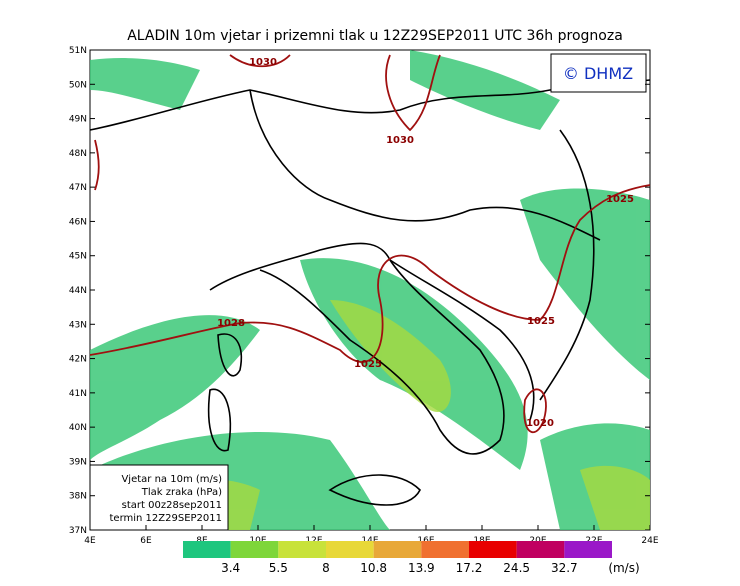 This screenshot has height=586, width=740. I want to click on latitude-label: 43N, so click(78, 325).